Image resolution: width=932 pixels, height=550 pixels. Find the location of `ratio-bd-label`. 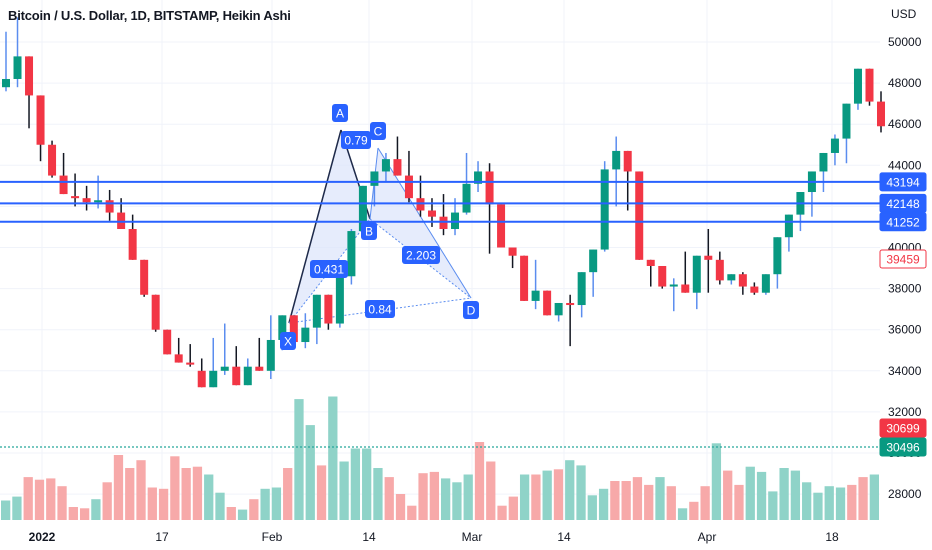

ratio-bd-label is located at coordinates (421, 255).